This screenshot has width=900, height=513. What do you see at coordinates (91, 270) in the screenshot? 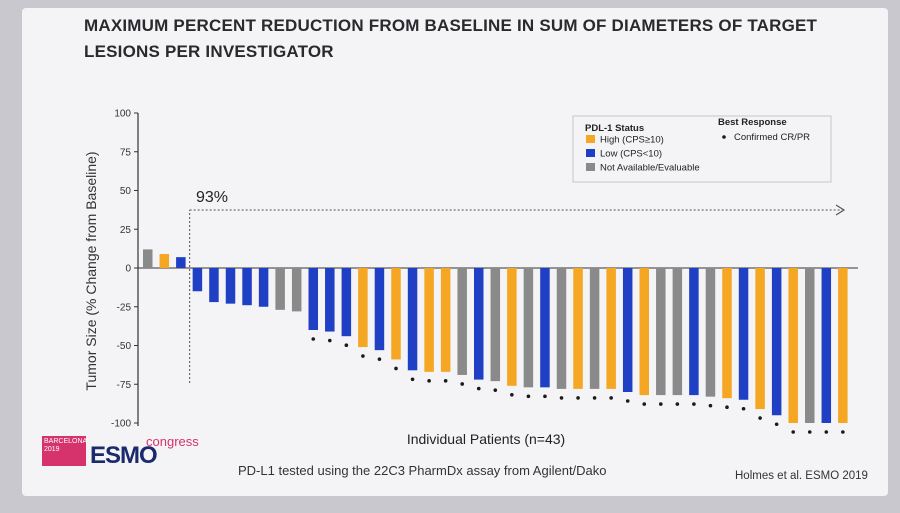
I see `y-axis-label: Tumor Size (% Change from Baseline)` at bounding box center [91, 270].